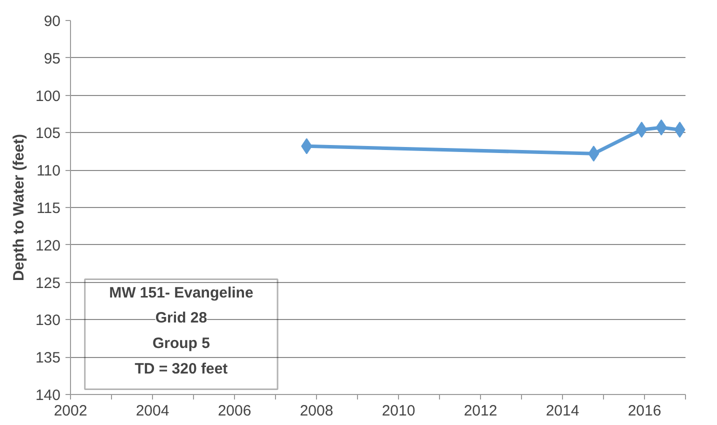  I want to click on x-tick-label: 2010, so click(399, 411).